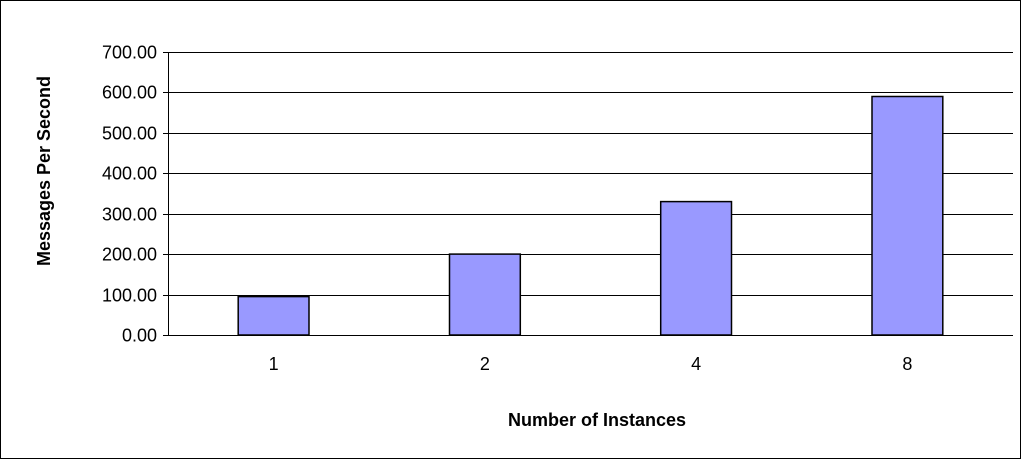 The image size is (1021, 459). What do you see at coordinates (696, 364) in the screenshot?
I see `x-tick-label: 4` at bounding box center [696, 364].